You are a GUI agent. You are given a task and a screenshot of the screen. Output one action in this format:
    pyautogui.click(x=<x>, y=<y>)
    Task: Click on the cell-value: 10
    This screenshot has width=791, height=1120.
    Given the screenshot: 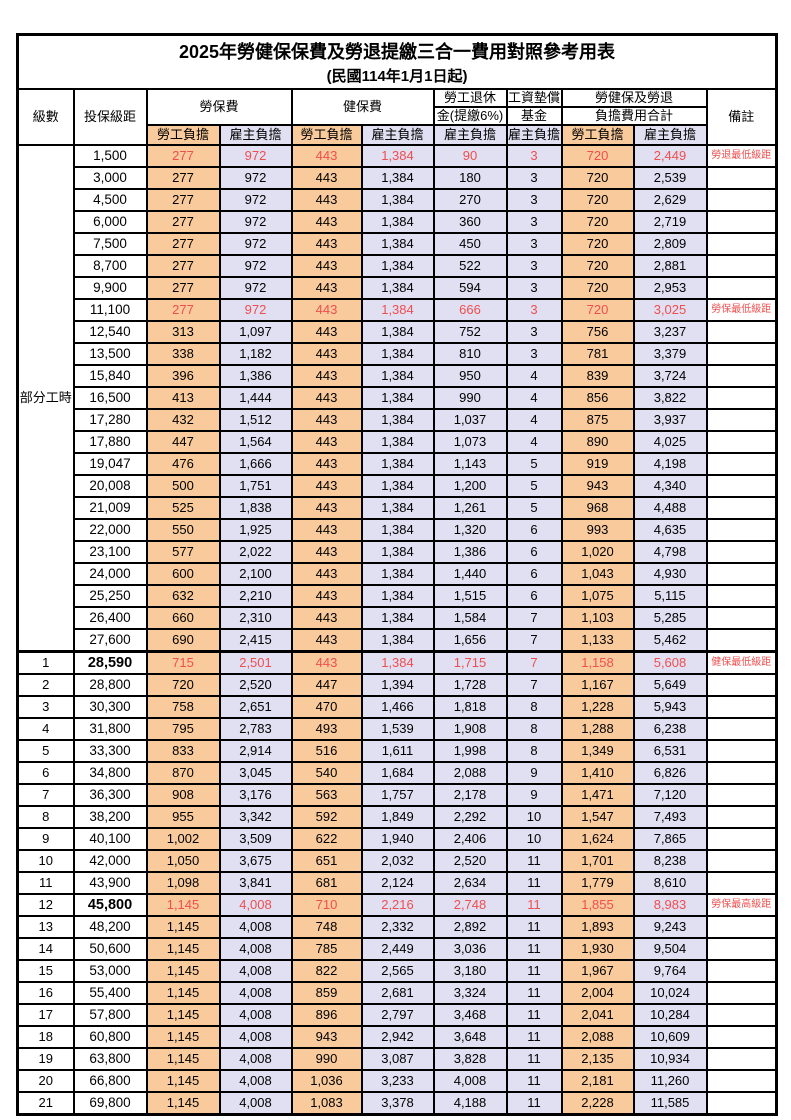 What is the action you would take?
    pyautogui.click(x=534, y=839)
    